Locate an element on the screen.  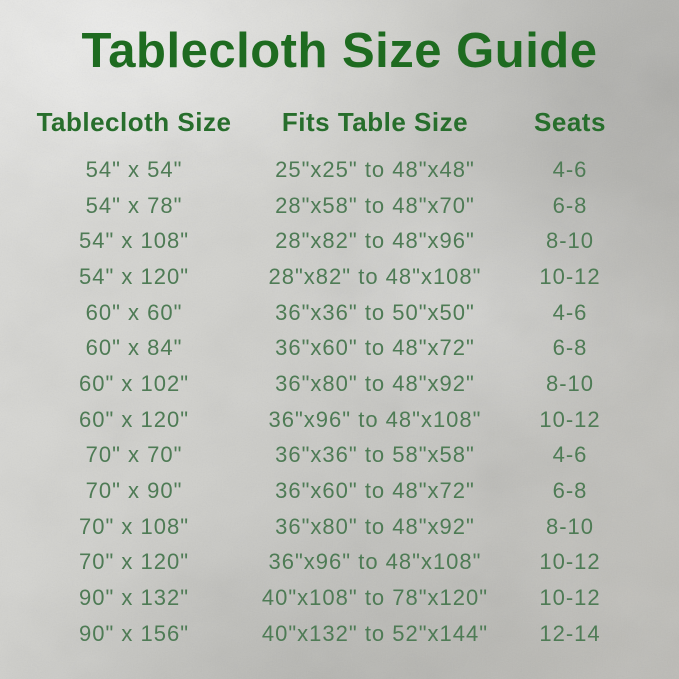
fits-table-size-cell: 28"x82" to 48"x96" is located at coordinates (375, 241).